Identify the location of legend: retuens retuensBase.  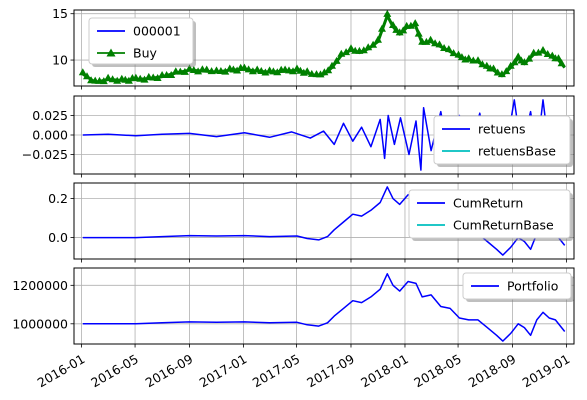
(503, 141).